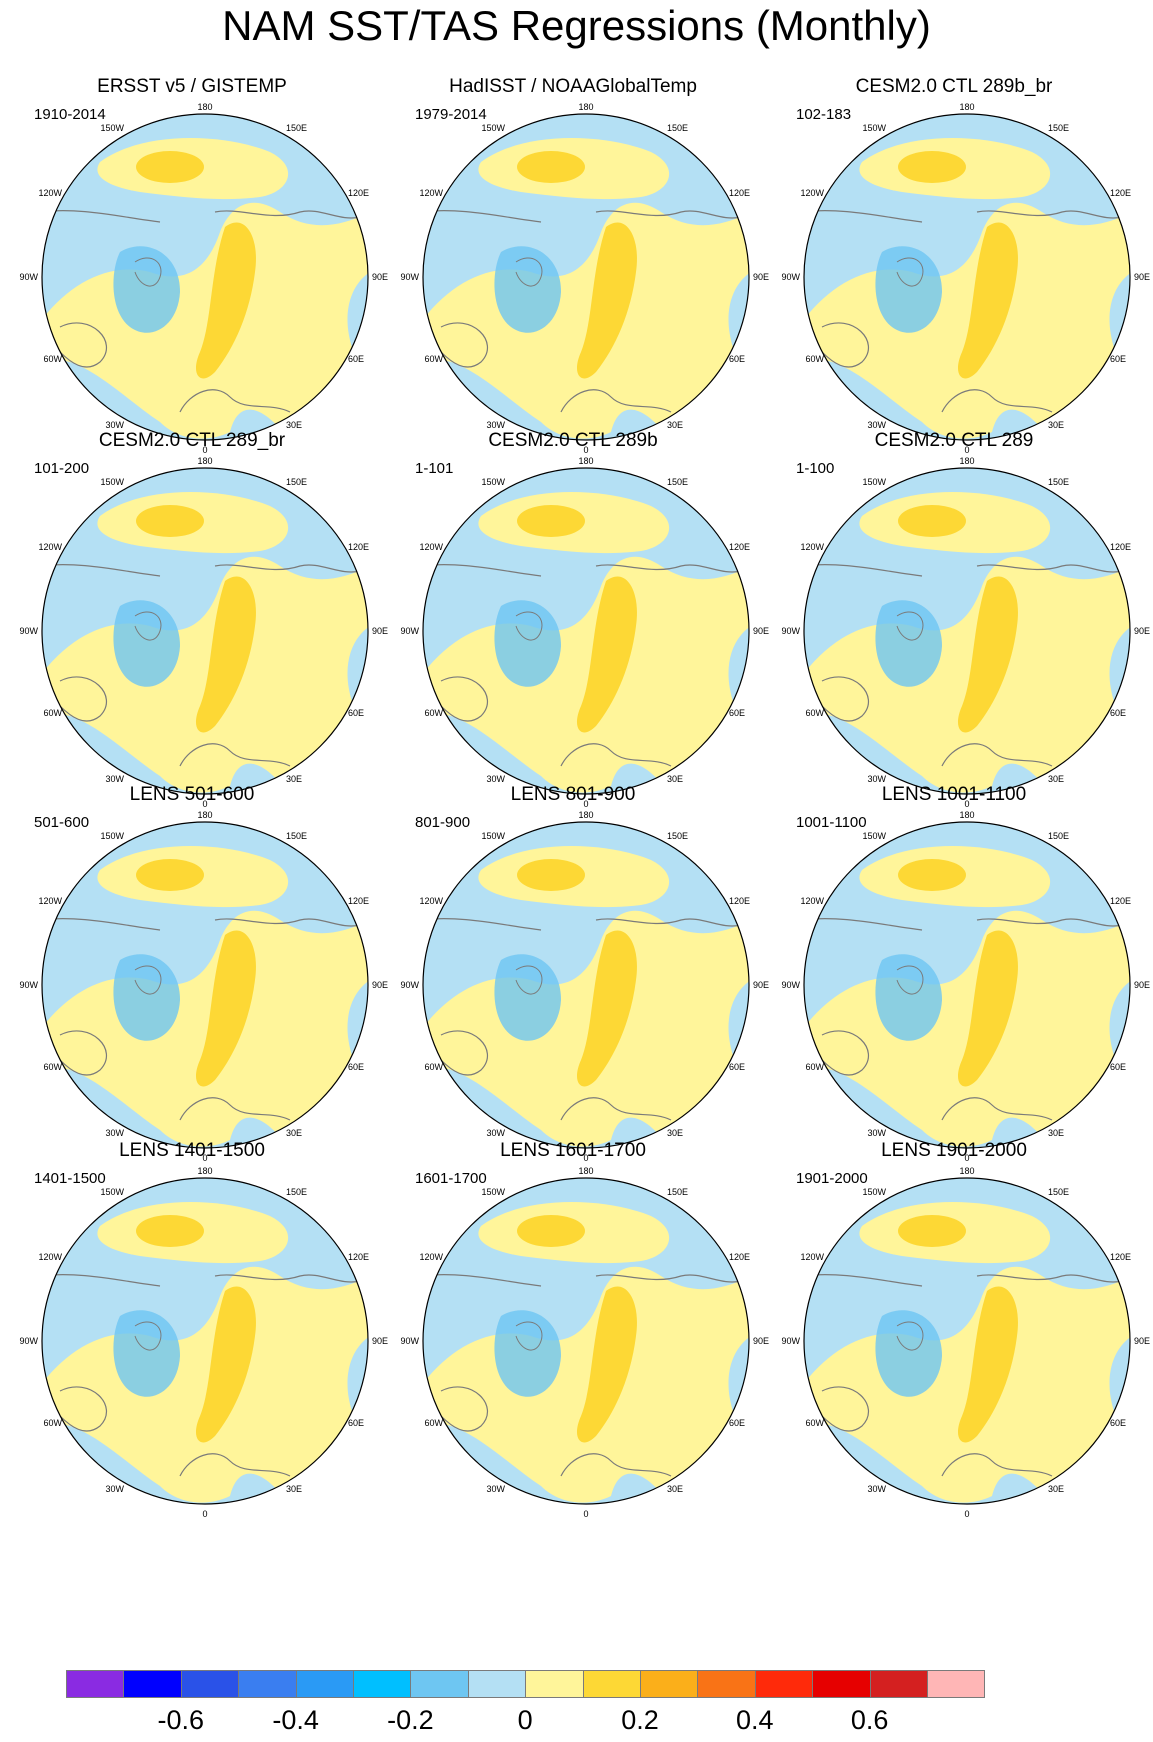 This screenshot has width=1153, height=1742. I want to click on colorbar-tick-label: 0, so click(525, 1720).